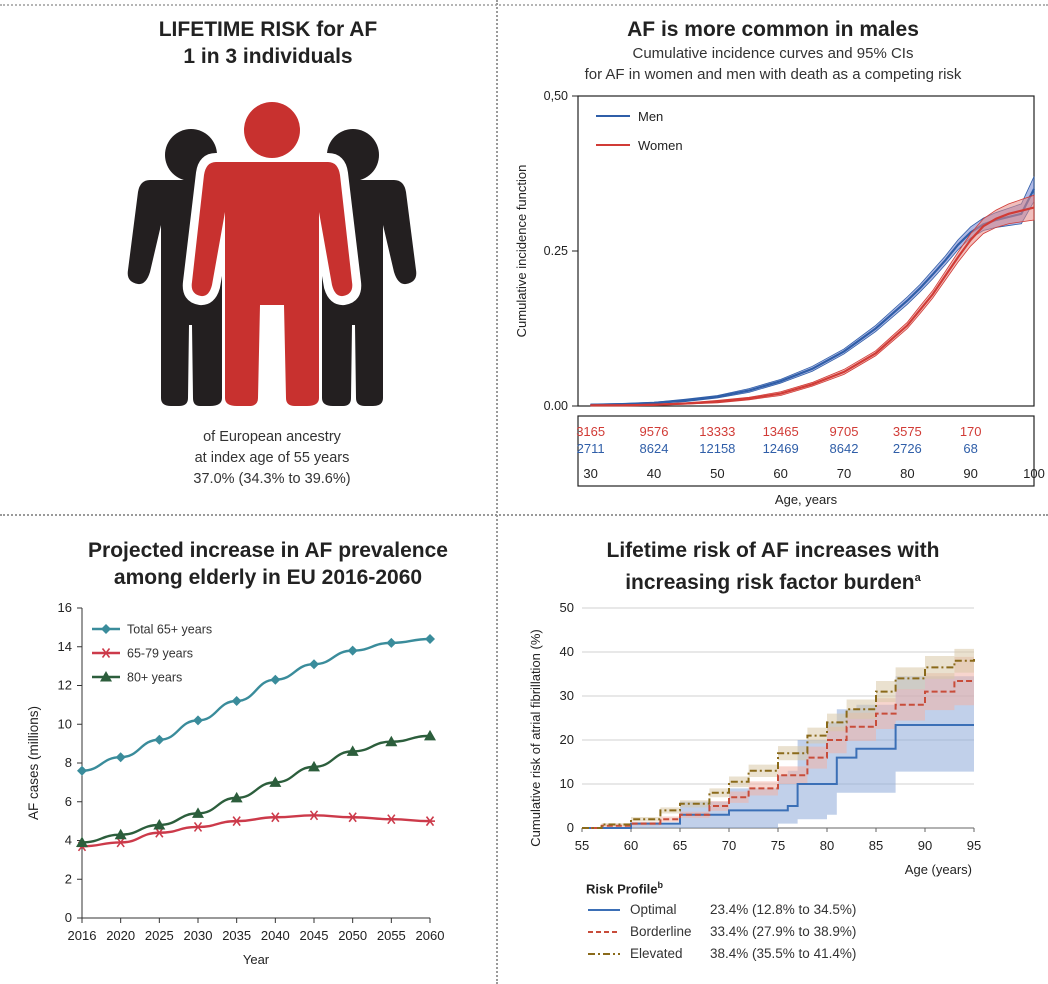  I want to click on x-tick-label: 2016, so click(82, 935).